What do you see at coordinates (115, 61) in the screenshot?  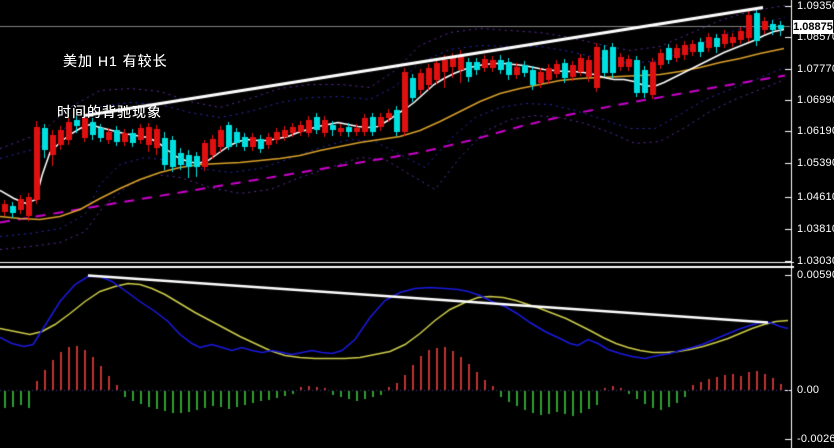 I see `annotation-line1: 美加 H1 有较长` at bounding box center [115, 61].